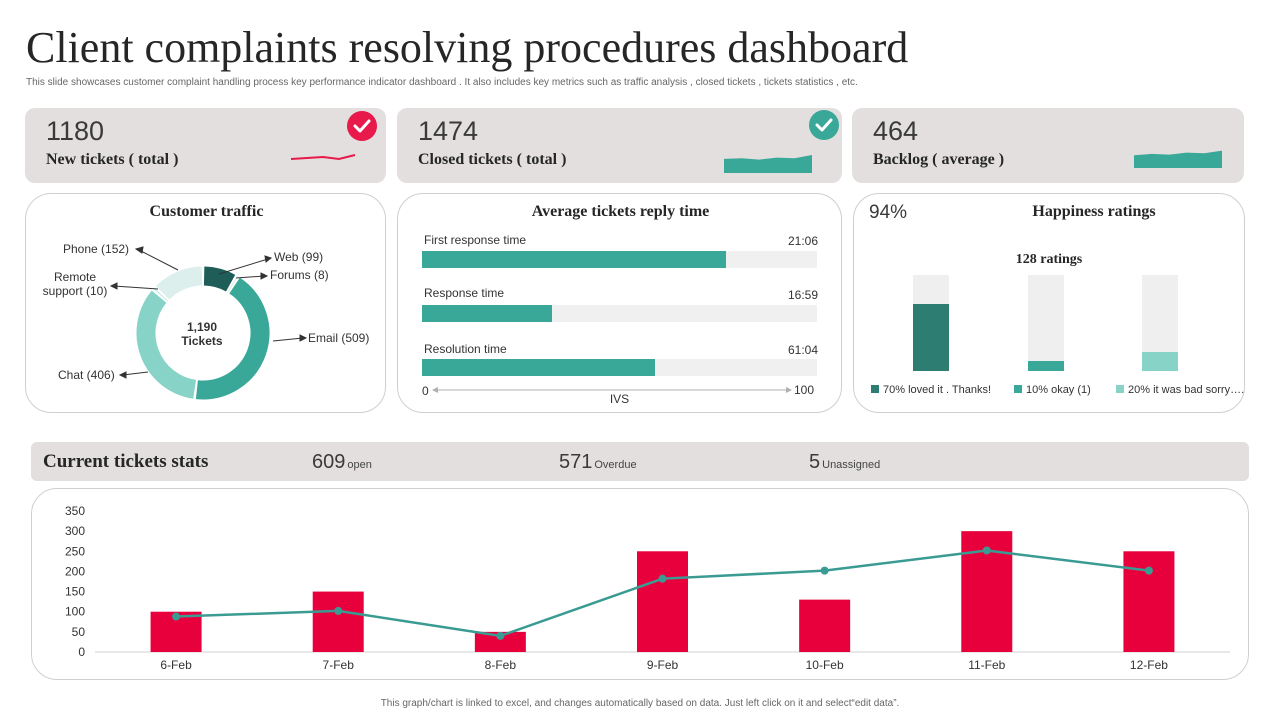 This screenshot has width=1280, height=720. I want to click on axis-max-label: 100, so click(804, 390).